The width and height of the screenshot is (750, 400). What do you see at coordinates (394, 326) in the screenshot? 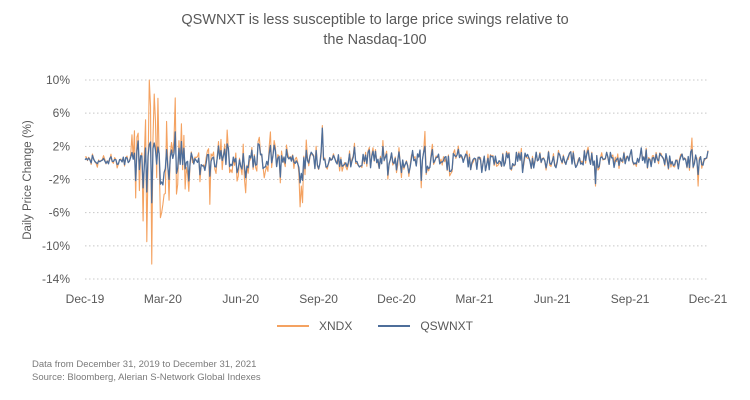
I see `legend-swatch-qswnxt` at bounding box center [394, 326].